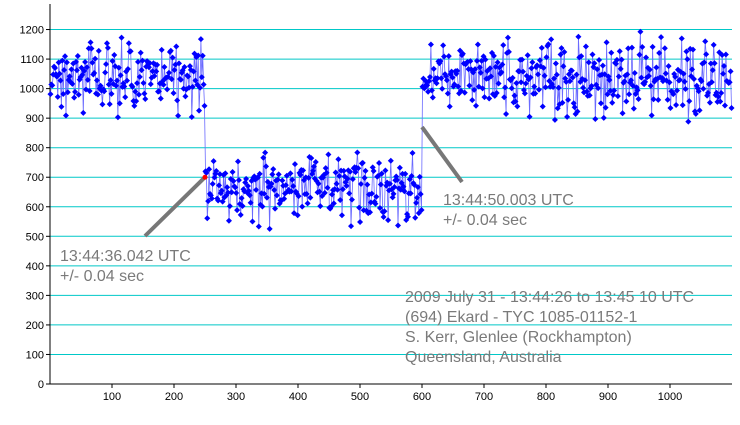  Describe the element at coordinates (125, 256) in the screenshot. I see `annotation-time-1: 13:44:36.042 UTC` at that location.